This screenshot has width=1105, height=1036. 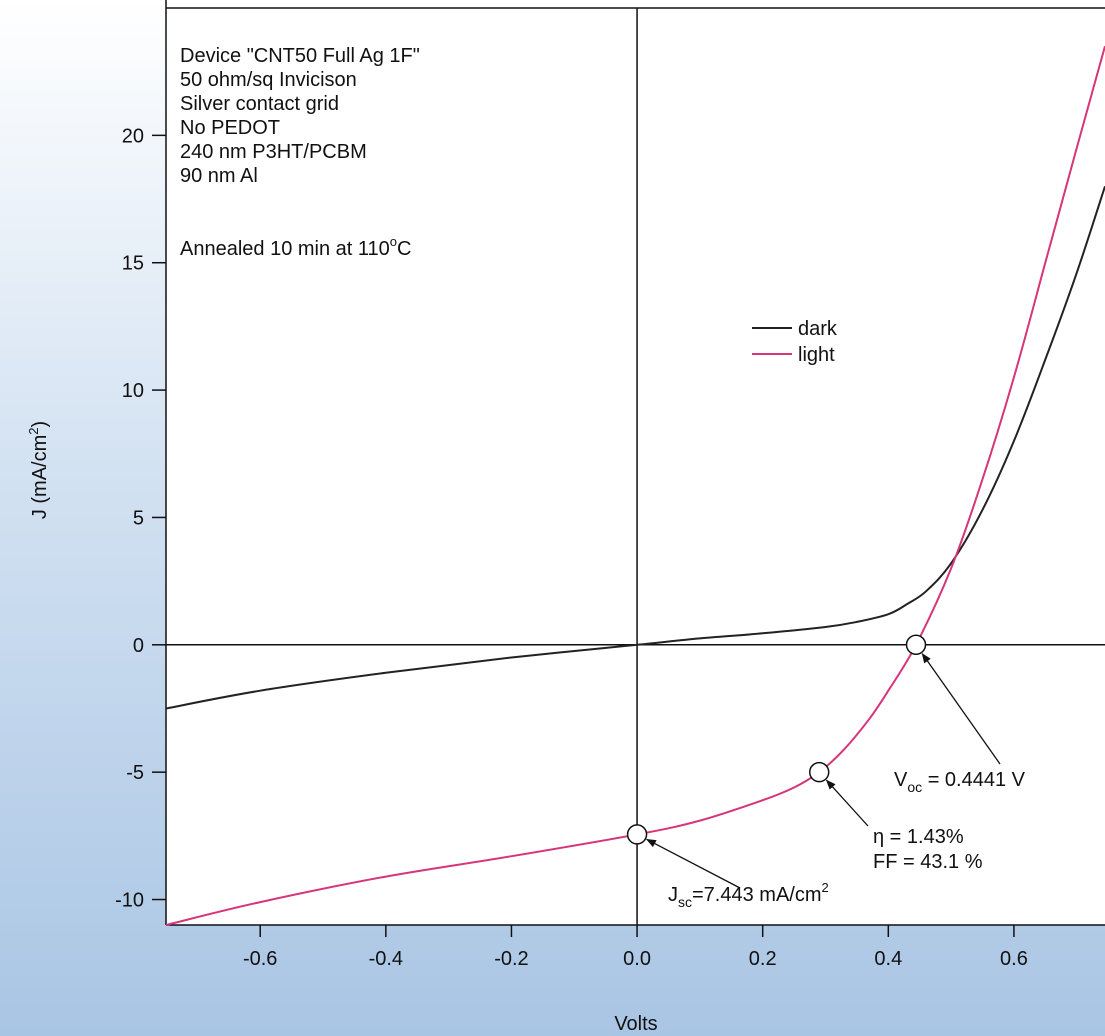 I want to click on y-tick-label: -10, so click(x=129, y=901).